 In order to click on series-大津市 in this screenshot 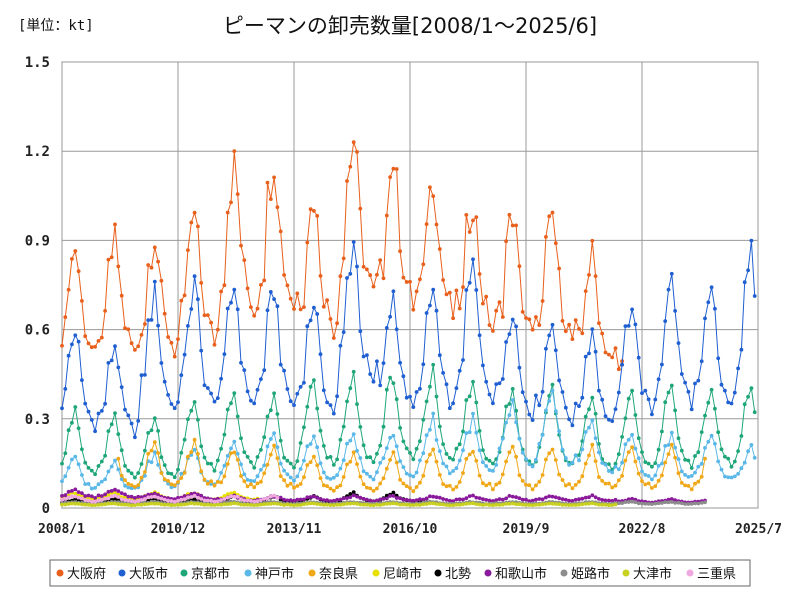, I will do `click(339, 504)`.